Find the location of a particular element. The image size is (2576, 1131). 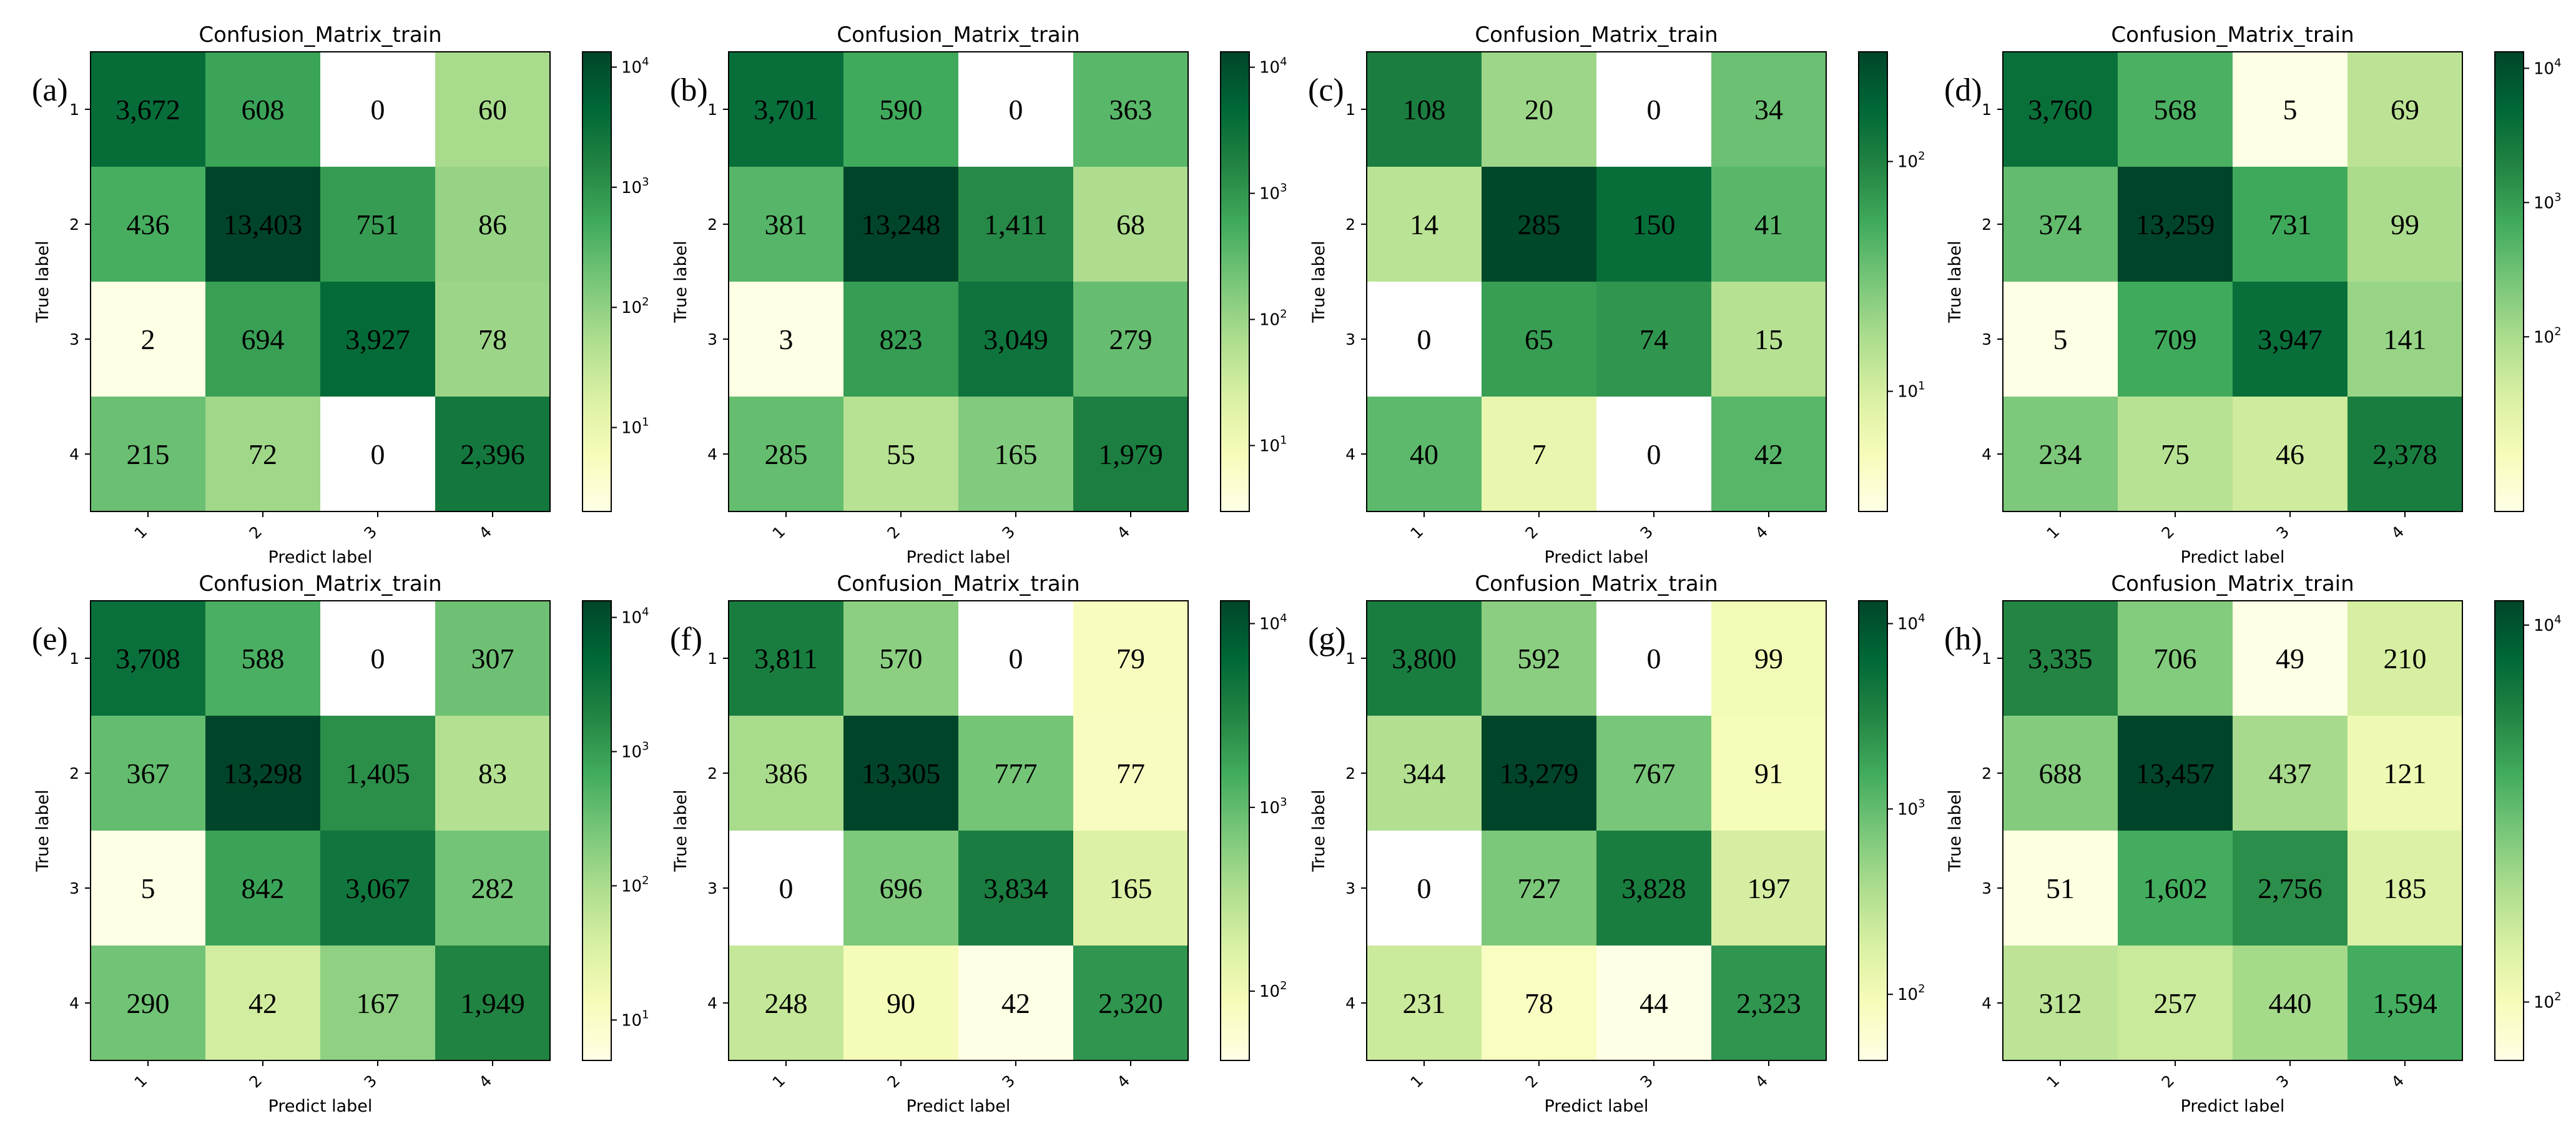

cell-value-label: 165 is located at coordinates (1131, 888).